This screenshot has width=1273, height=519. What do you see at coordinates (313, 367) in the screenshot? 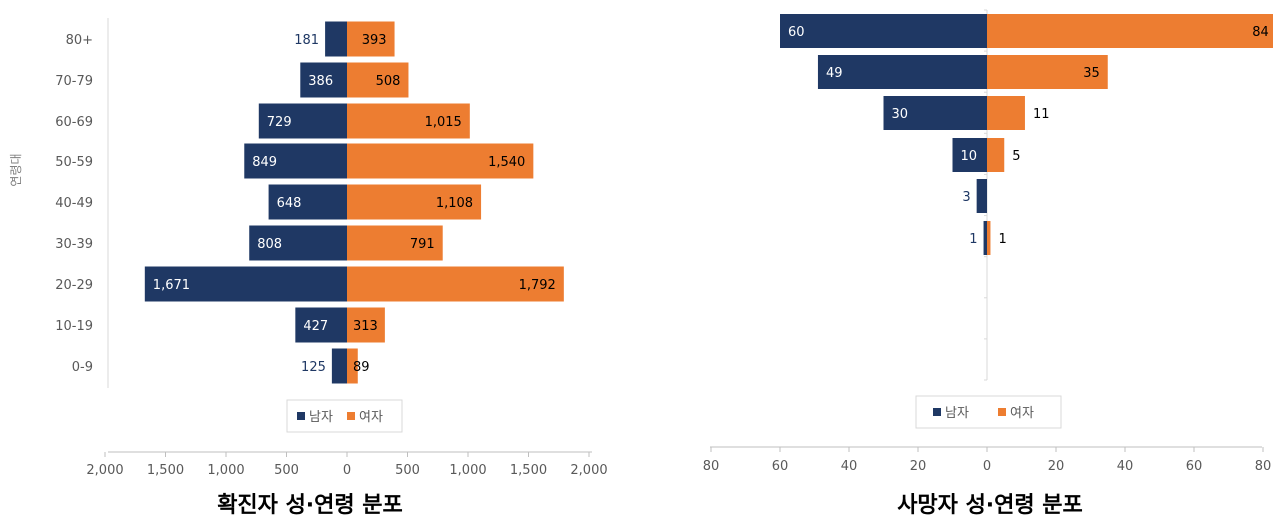
I see `male-data-label: 125` at bounding box center [313, 367].